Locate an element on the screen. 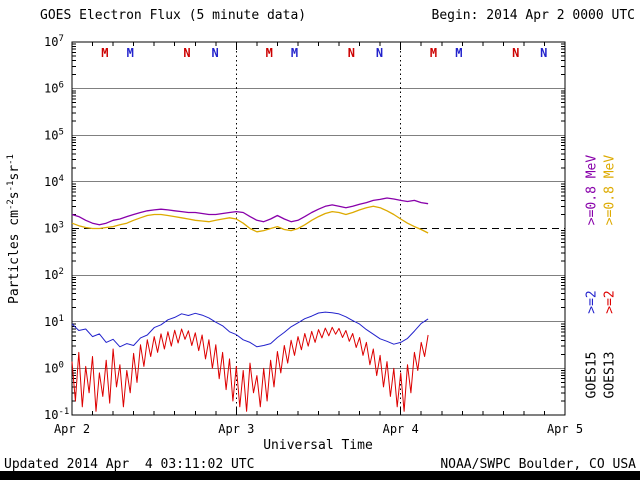 The width and height of the screenshot is (640, 480). y-tick-label: 10⁶ is located at coordinates (54, 88).